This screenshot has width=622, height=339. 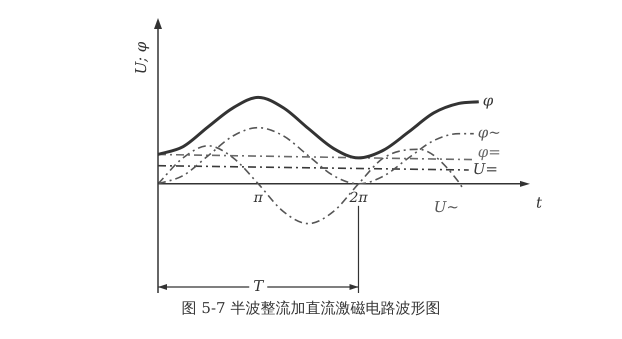 What do you see at coordinates (141, 57) in the screenshot?
I see `y-axis-title: U; φ` at bounding box center [141, 57].